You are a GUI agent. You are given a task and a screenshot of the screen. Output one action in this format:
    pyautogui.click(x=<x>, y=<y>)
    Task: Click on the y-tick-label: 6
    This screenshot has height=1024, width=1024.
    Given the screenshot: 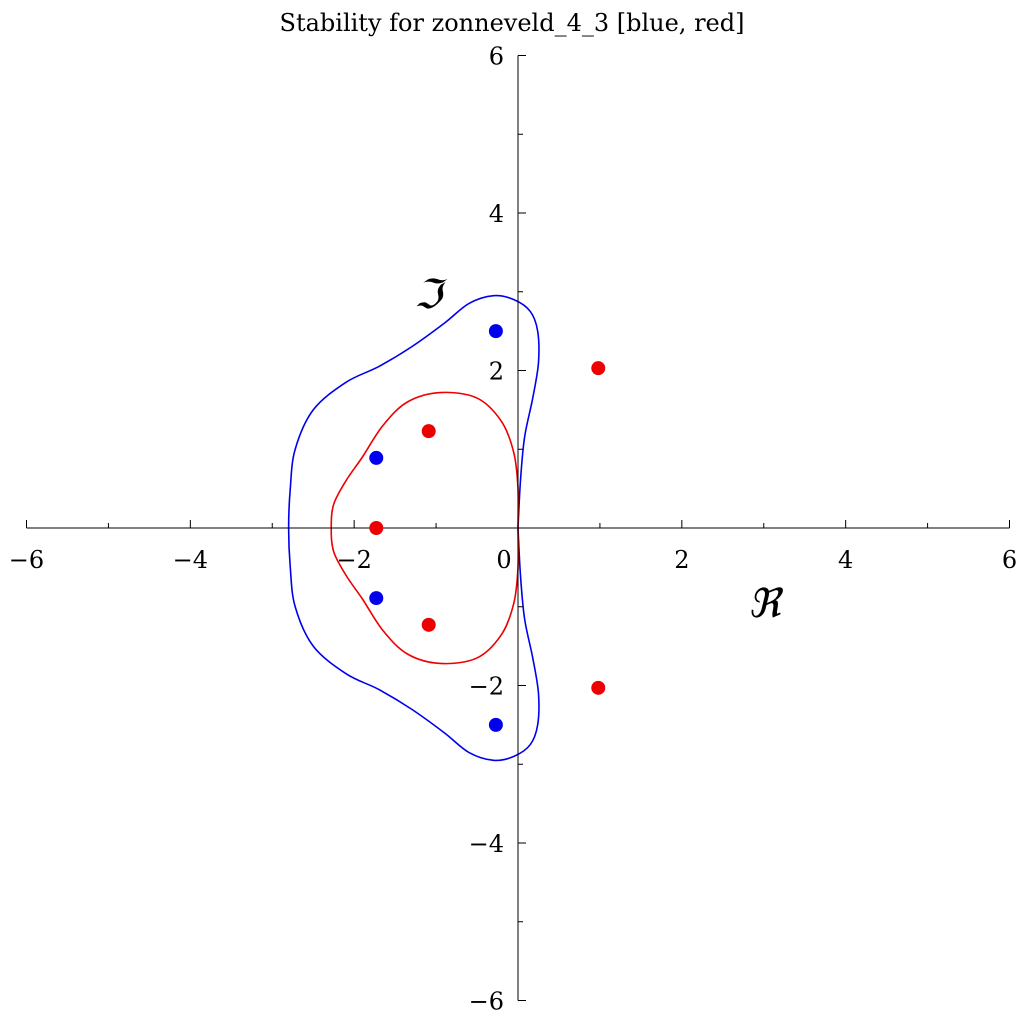 What is the action you would take?
    pyautogui.click(x=496, y=57)
    